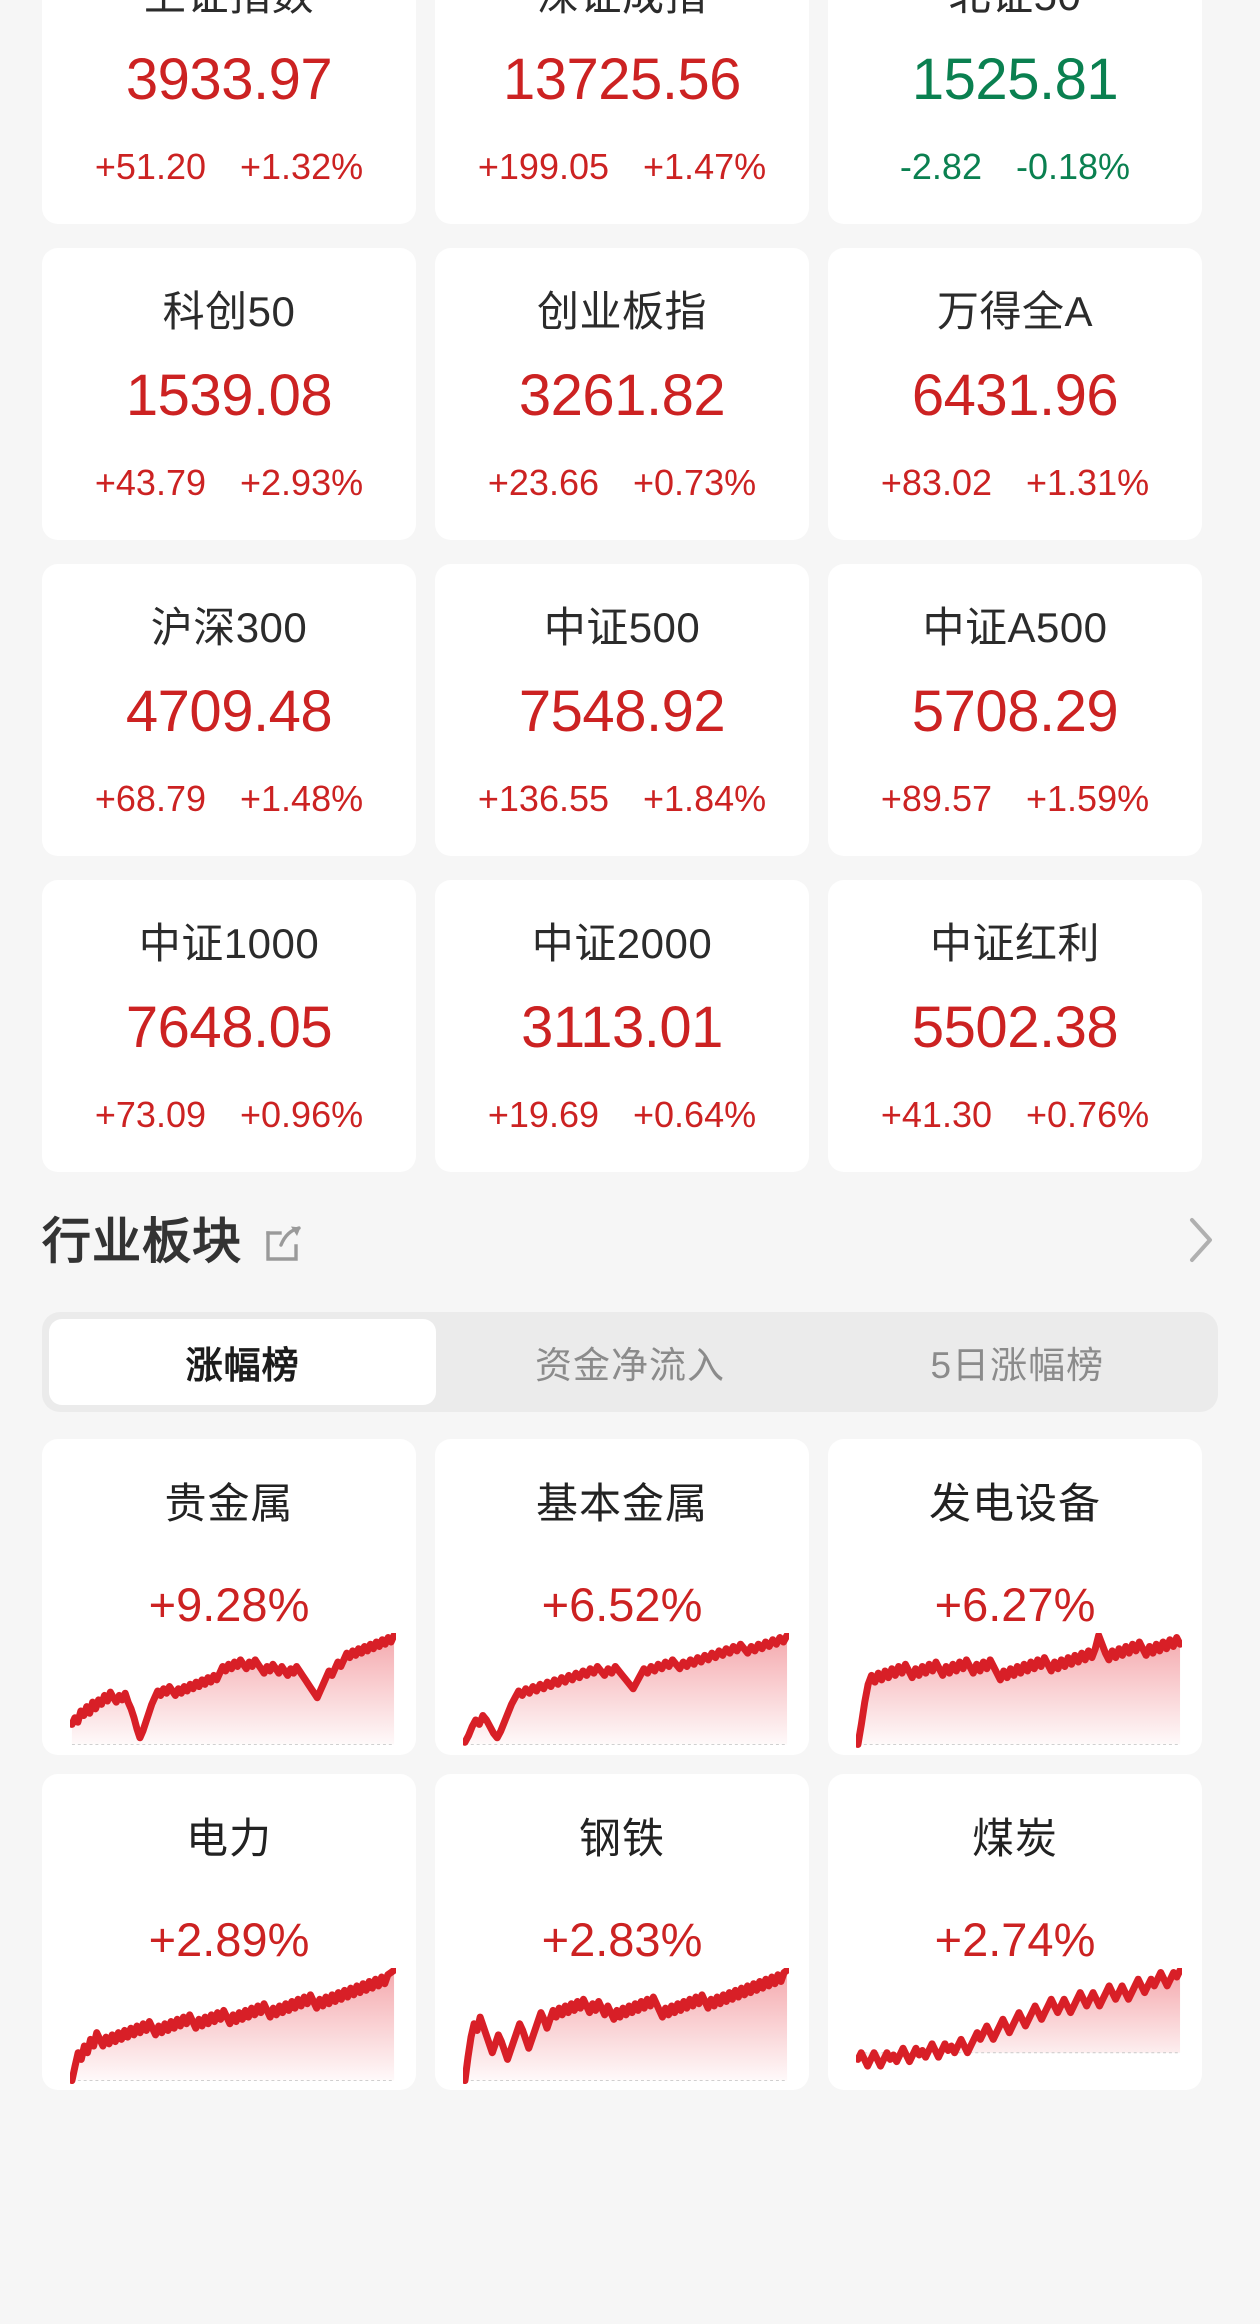 The height and width of the screenshot is (2324, 1260). I want to click on sector-card: 钢铁 +2.83%, so click(622, 1932).